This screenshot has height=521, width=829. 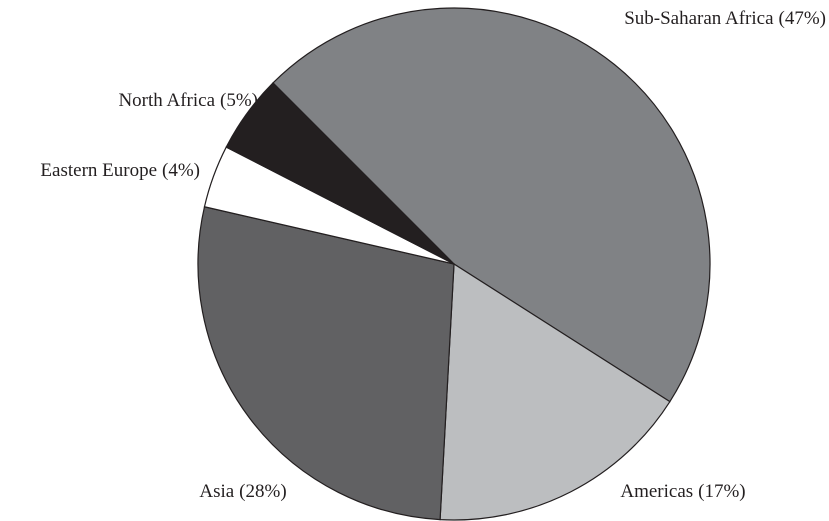 I want to click on slice-label: Asia (28%), so click(x=242, y=491).